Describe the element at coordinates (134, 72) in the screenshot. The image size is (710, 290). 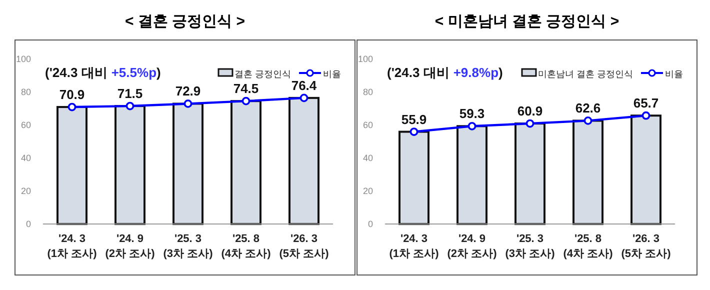
I see `annotation: +5.5%p` at that location.